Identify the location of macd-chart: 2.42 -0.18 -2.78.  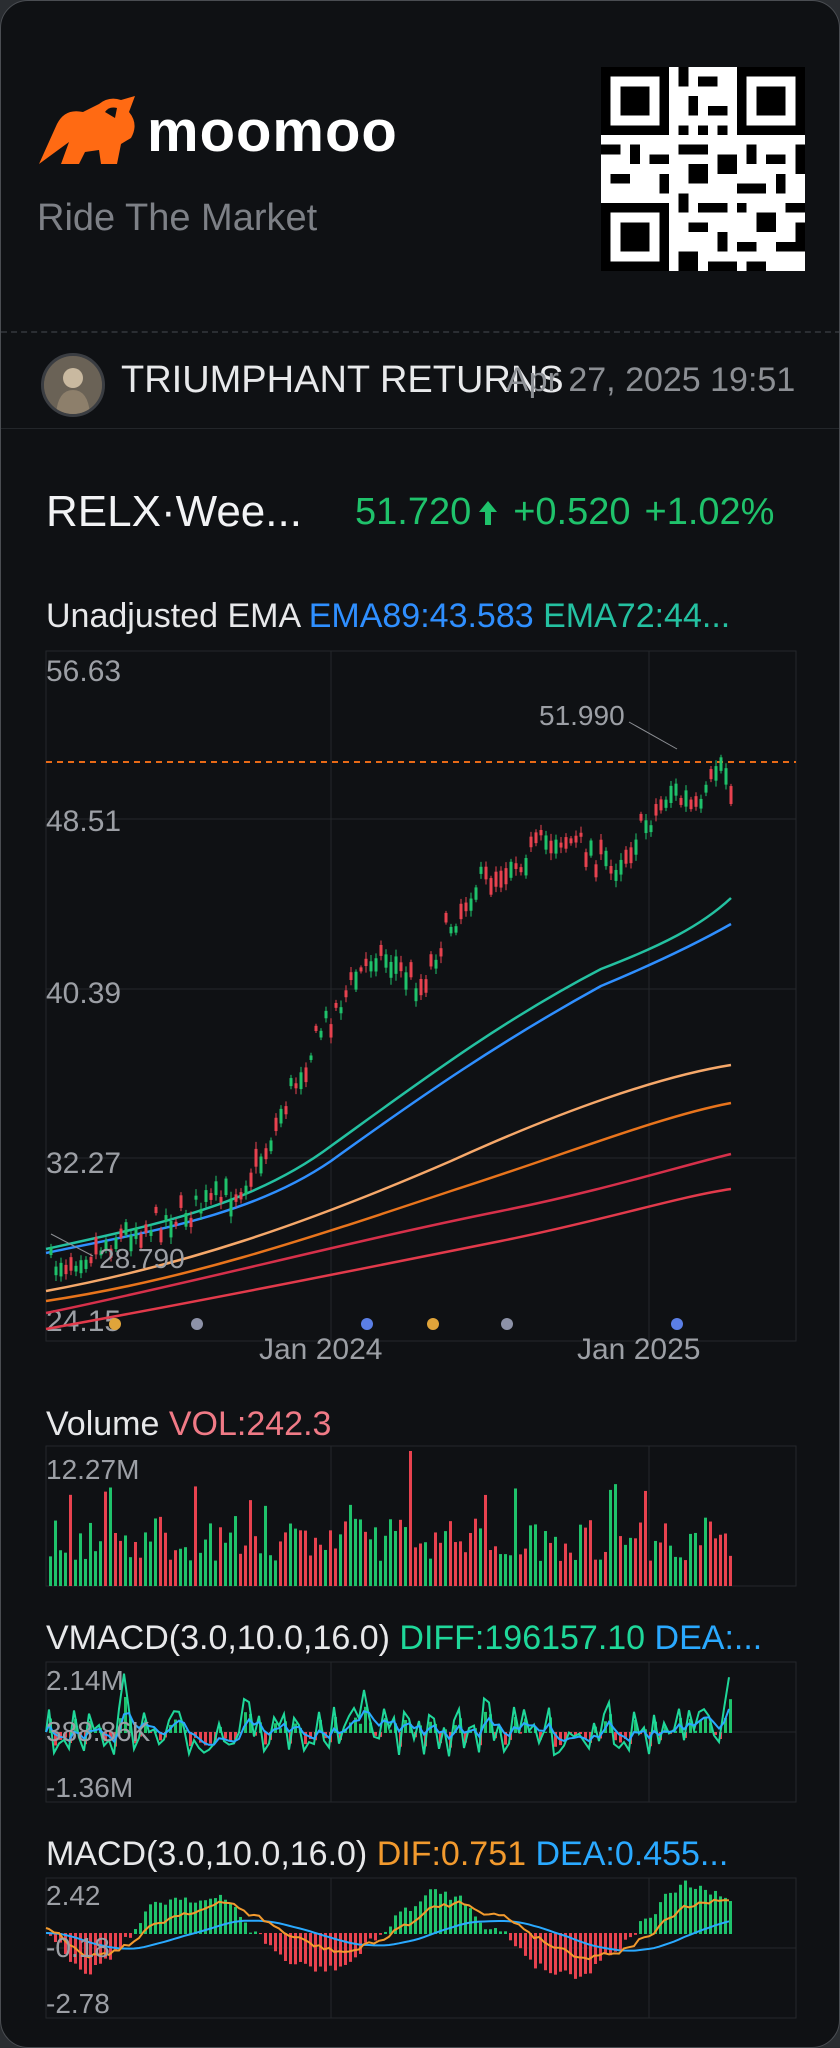
(420, 1948).